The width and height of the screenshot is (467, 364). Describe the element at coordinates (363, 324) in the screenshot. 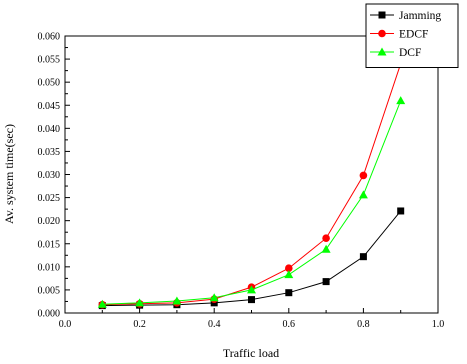

I see `x-tick-label: 0.8` at that location.